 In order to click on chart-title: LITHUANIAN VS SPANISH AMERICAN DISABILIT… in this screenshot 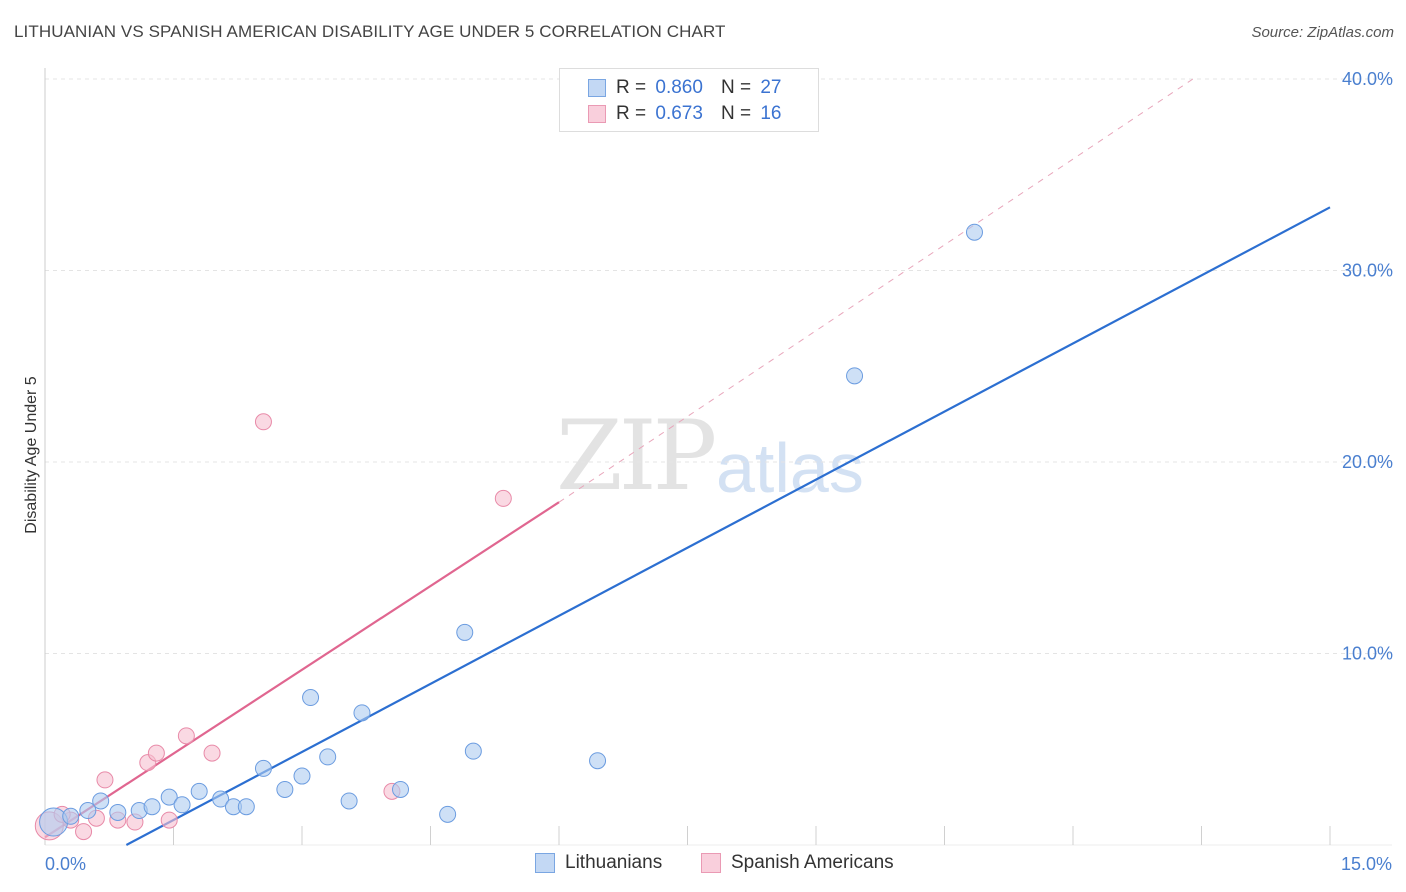, I will do `click(370, 31)`.